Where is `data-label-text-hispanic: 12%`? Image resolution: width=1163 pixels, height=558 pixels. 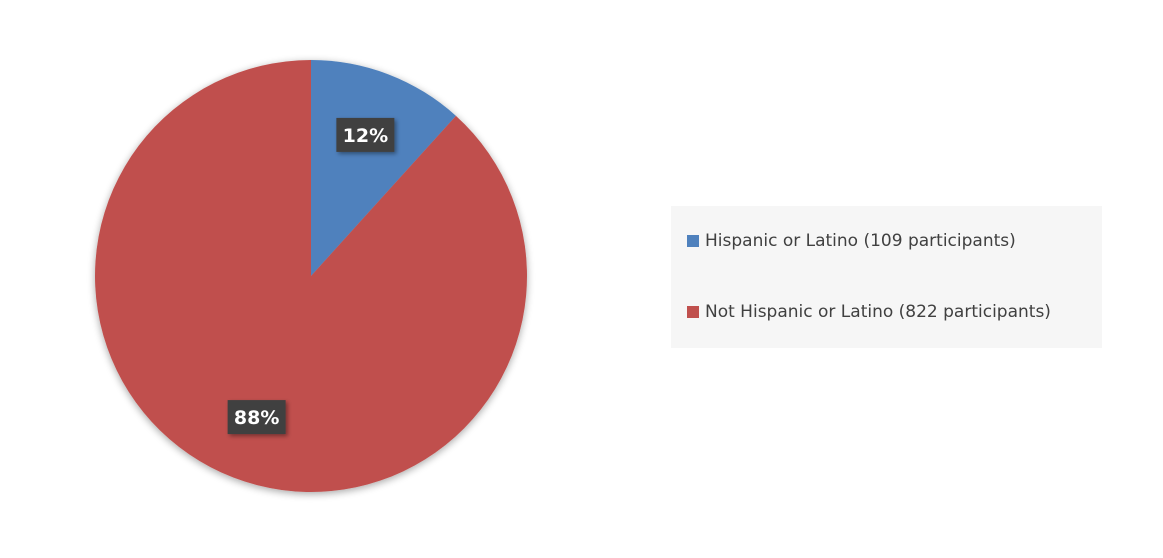 data-label-text-hispanic: 12% is located at coordinates (365, 136).